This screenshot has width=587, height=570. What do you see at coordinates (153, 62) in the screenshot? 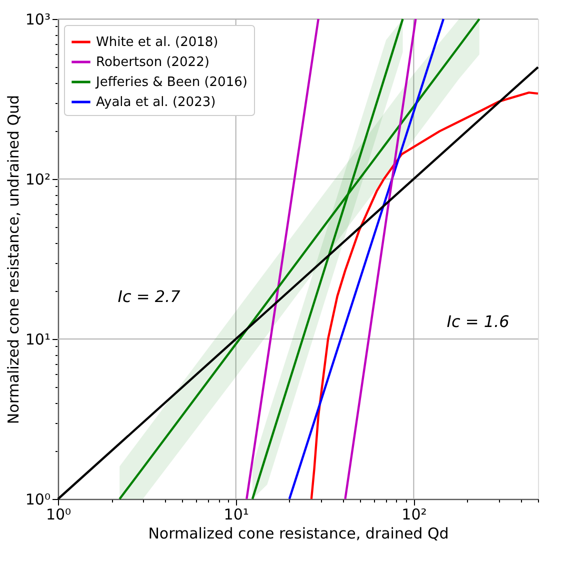
I see `legend-label: Robertson (2022)` at bounding box center [153, 62].